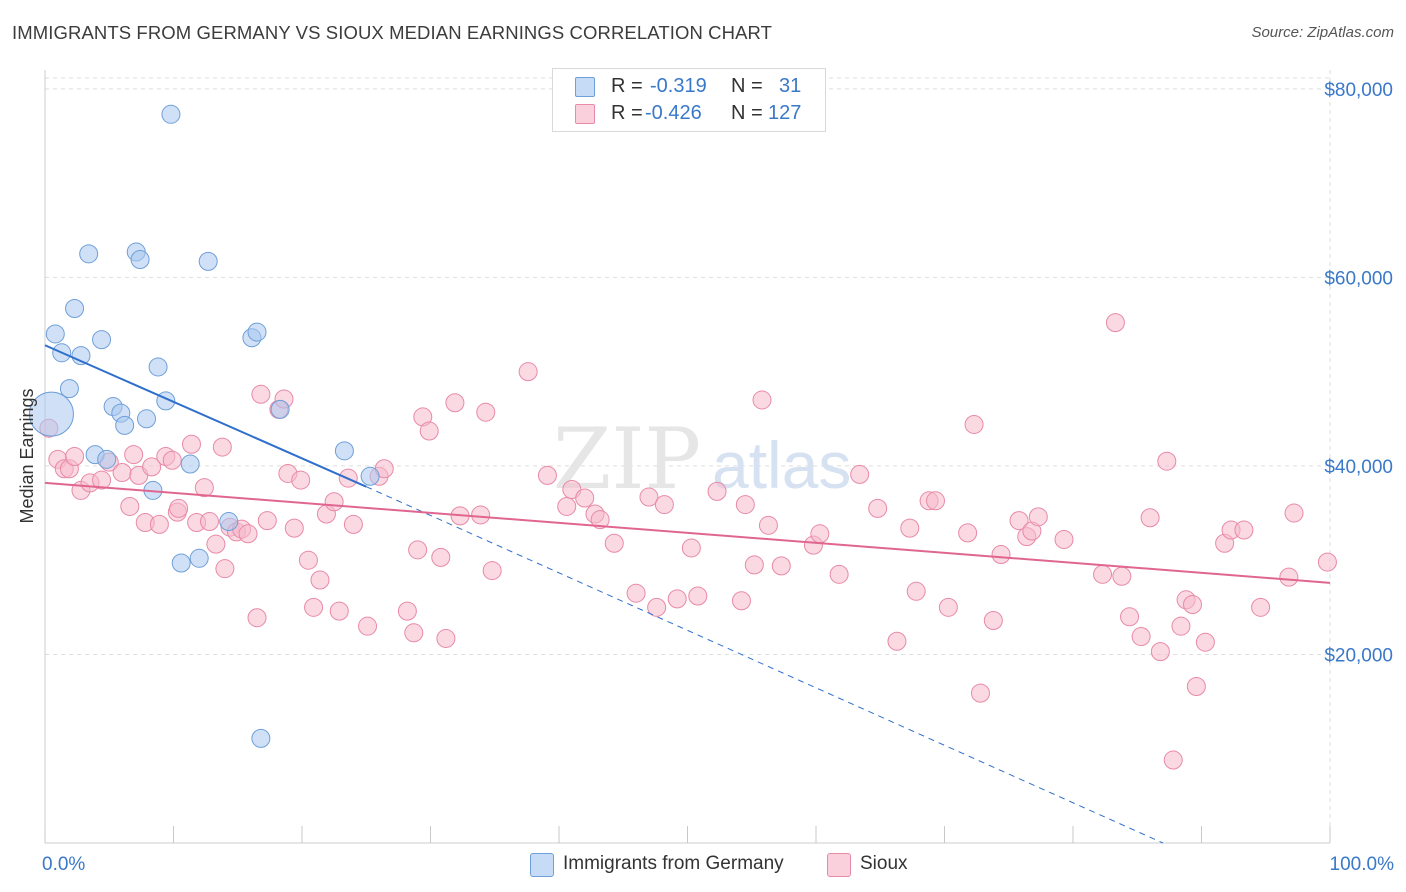 This screenshot has width=1406, height=892. What do you see at coordinates (1358, 467) in the screenshot?
I see `y-tick-label-1: $40,000` at bounding box center [1358, 467].